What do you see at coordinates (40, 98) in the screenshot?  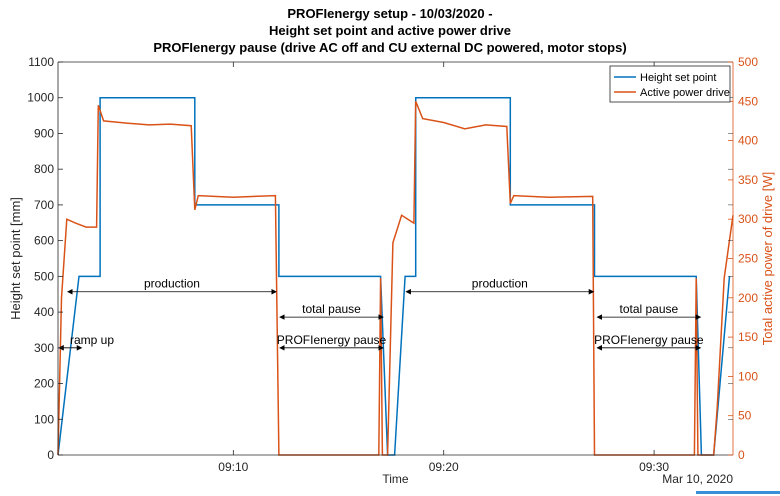 I see `y-left-tick-label: 1000` at bounding box center [40, 98].